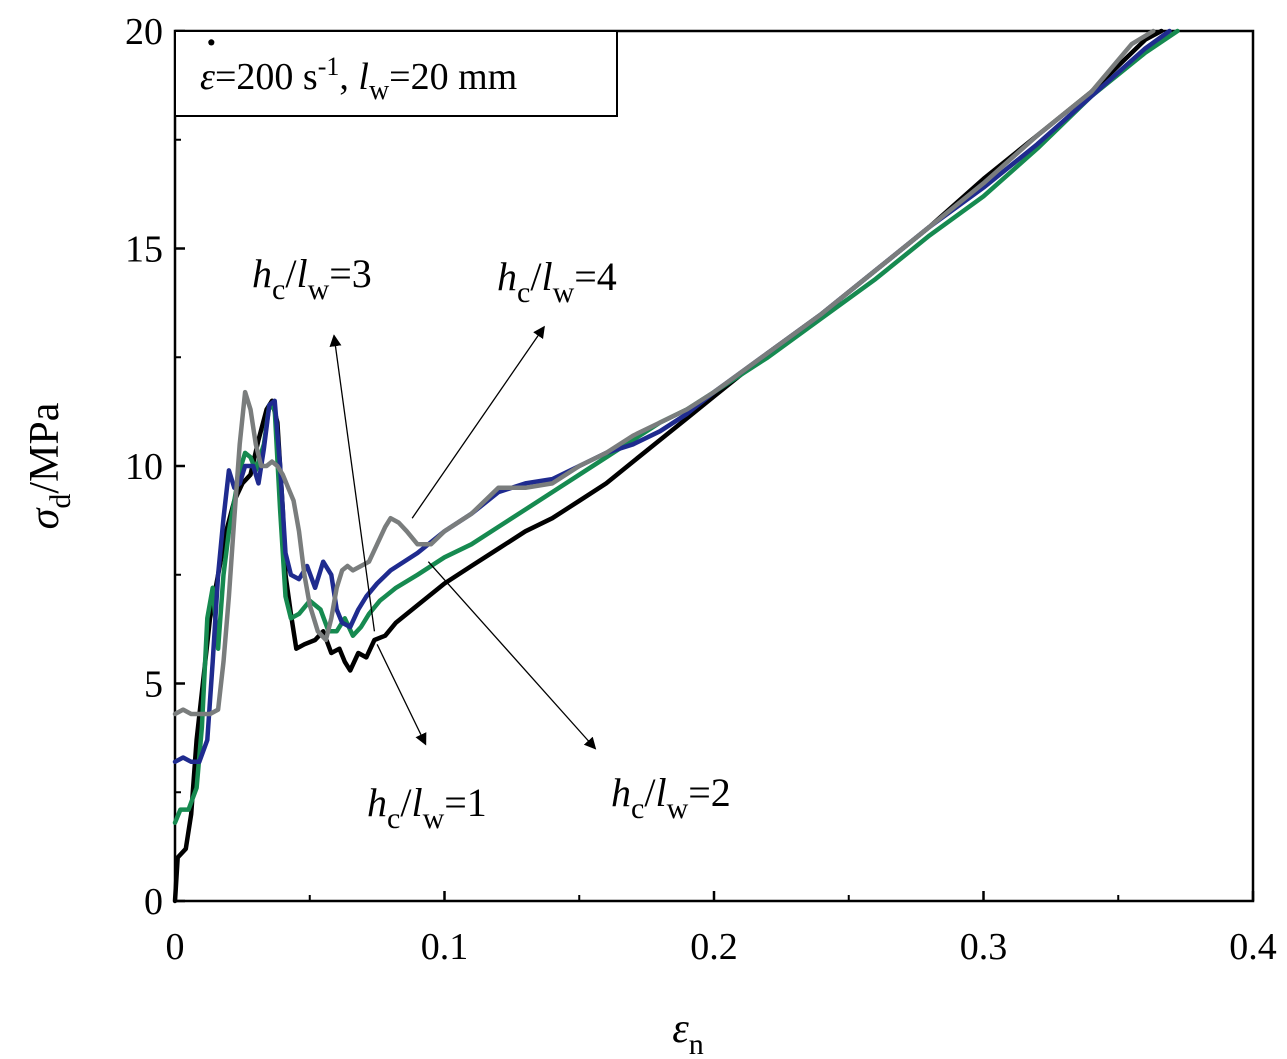  I want to click on annotation-value: =4, so click(595, 276).